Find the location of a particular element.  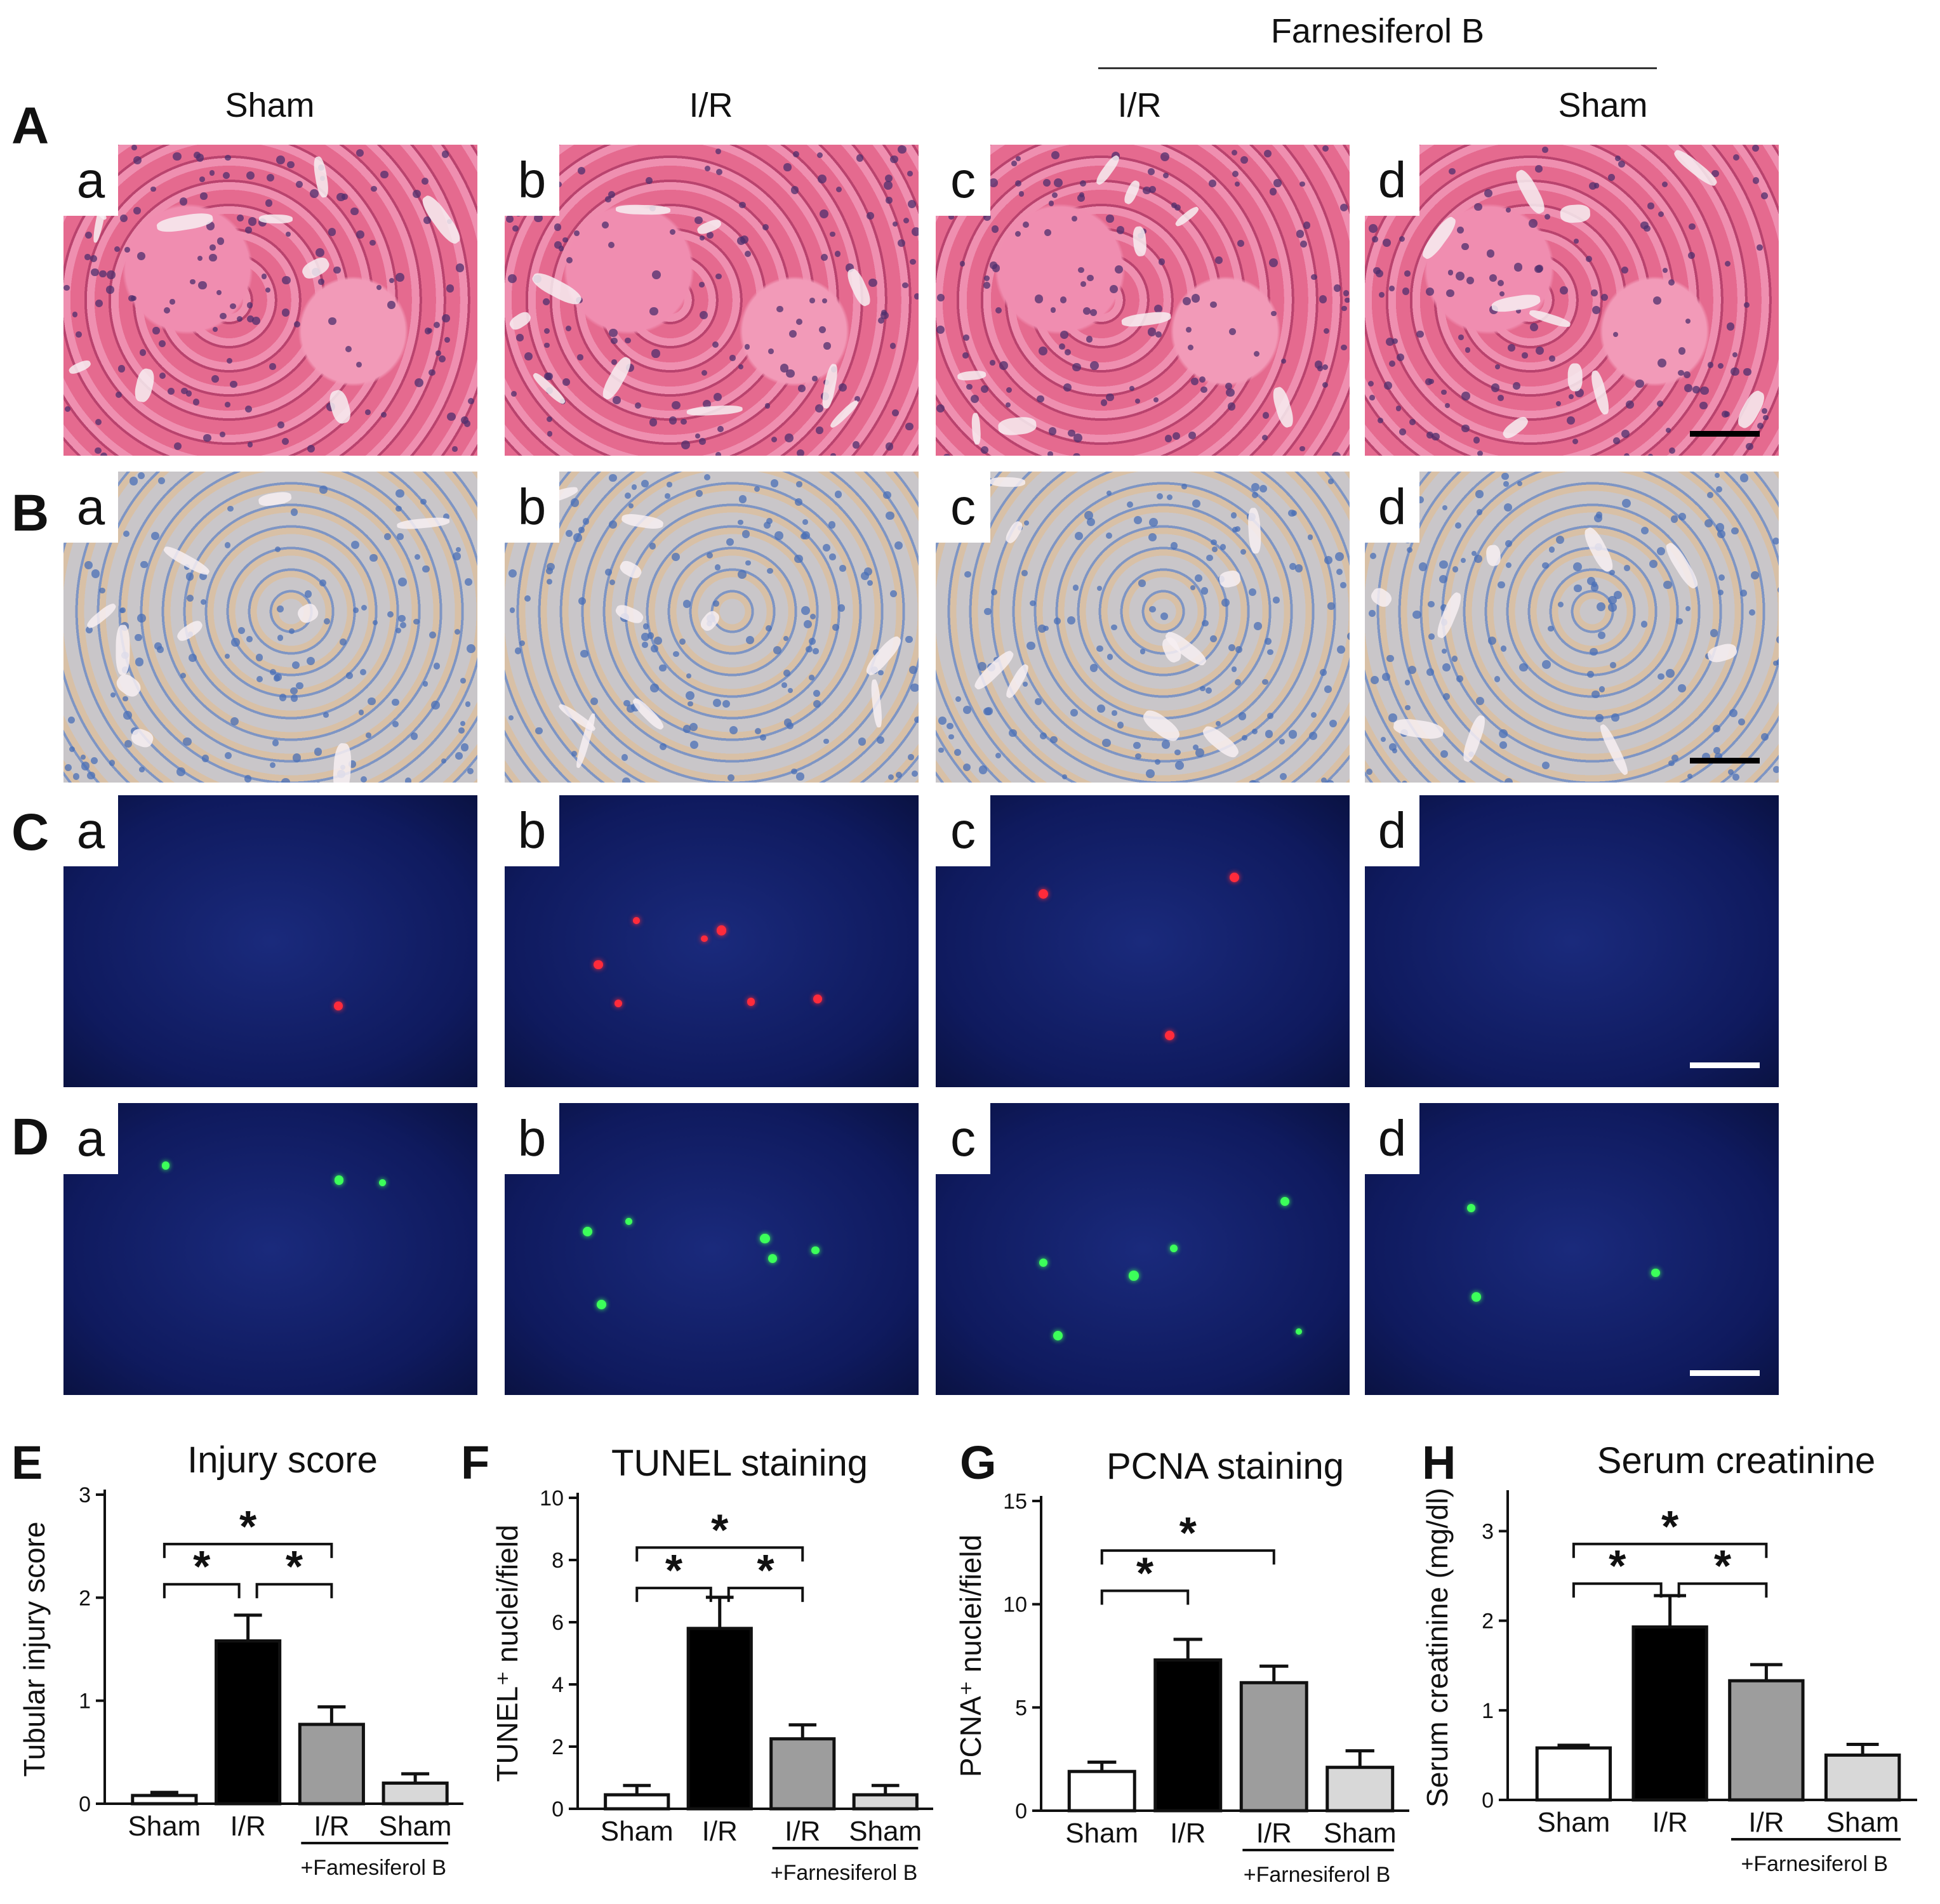

scale-bar is located at coordinates (1725, 1373).